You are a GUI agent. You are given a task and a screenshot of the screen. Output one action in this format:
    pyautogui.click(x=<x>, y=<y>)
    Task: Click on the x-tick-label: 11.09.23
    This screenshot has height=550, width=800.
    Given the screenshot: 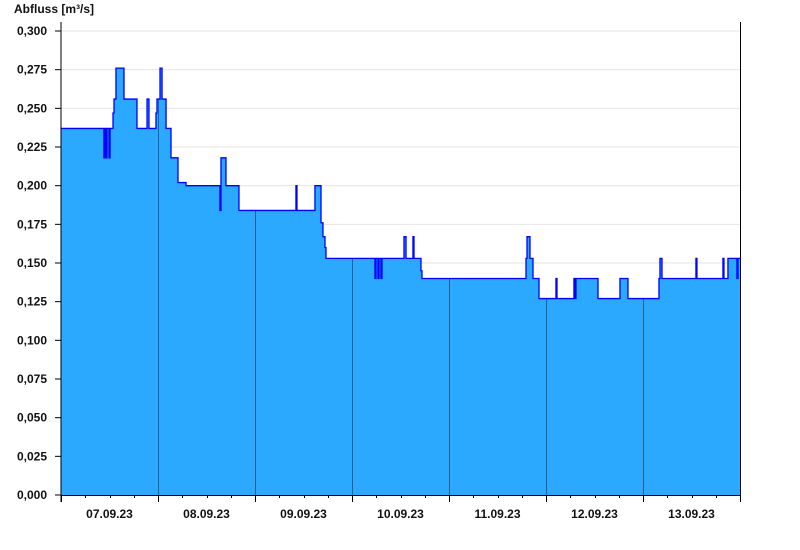 What is the action you would take?
    pyautogui.click(x=497, y=514)
    